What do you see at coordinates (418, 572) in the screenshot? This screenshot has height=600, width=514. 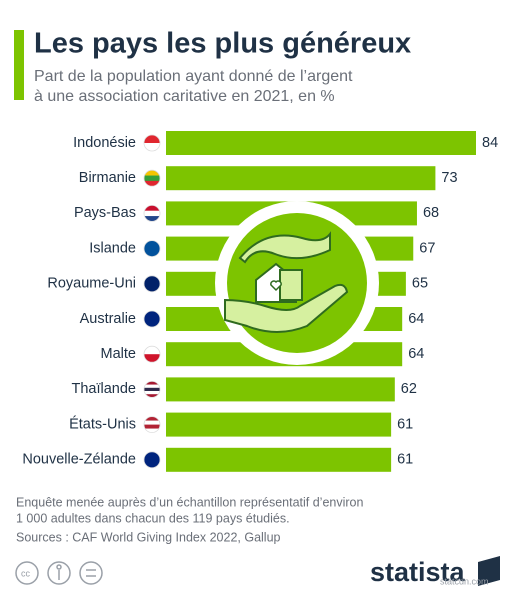 I see `brand: statista` at bounding box center [418, 572].